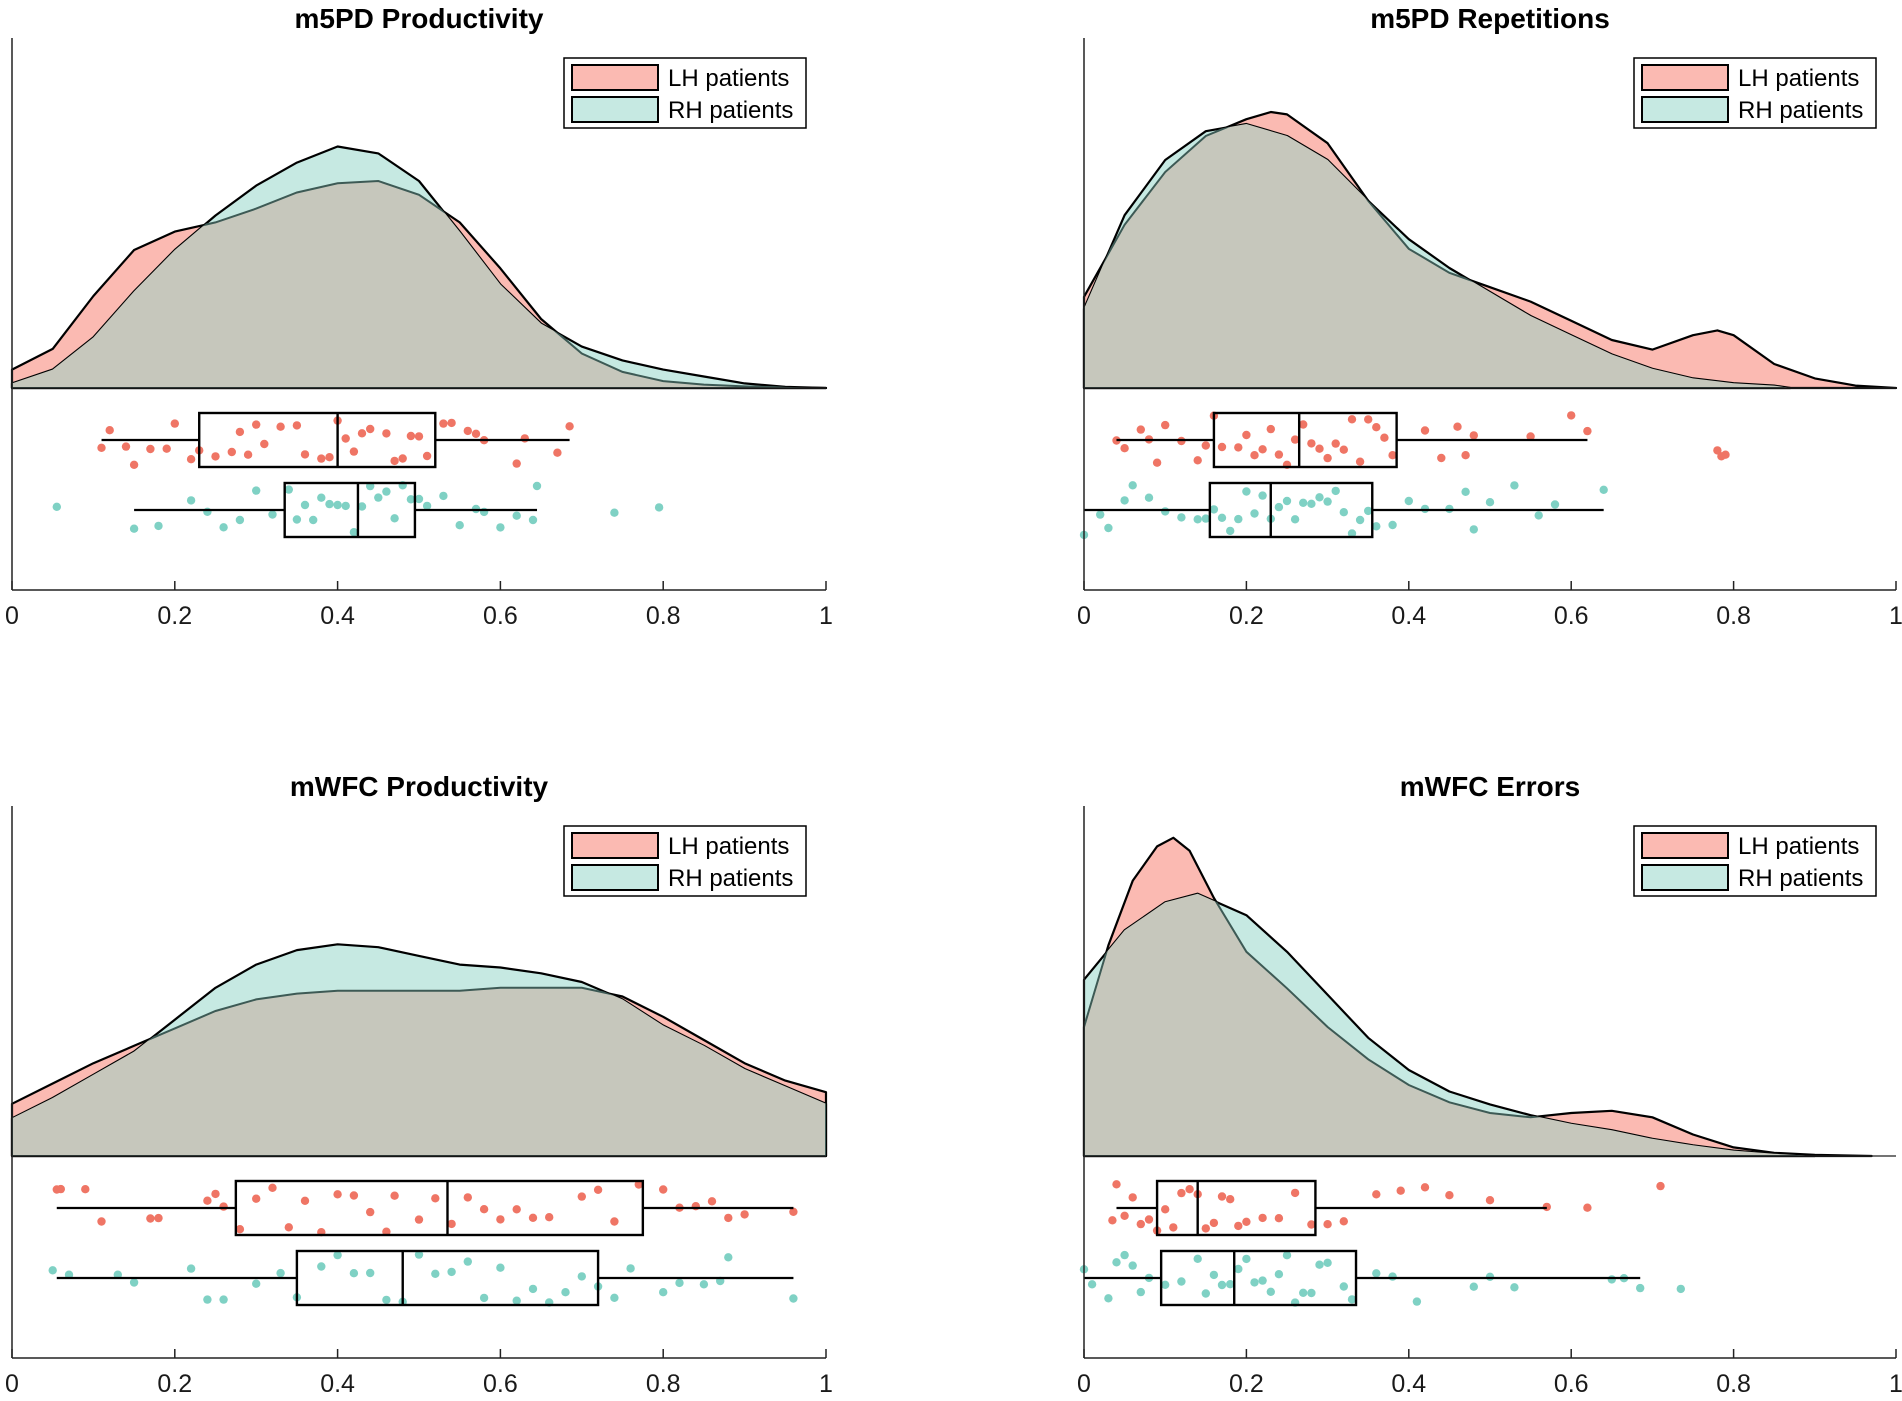 Image resolution: width=1902 pixels, height=1401 pixels. What do you see at coordinates (1490, 786) in the screenshot?
I see `chart-title: mWFC Errors` at bounding box center [1490, 786].